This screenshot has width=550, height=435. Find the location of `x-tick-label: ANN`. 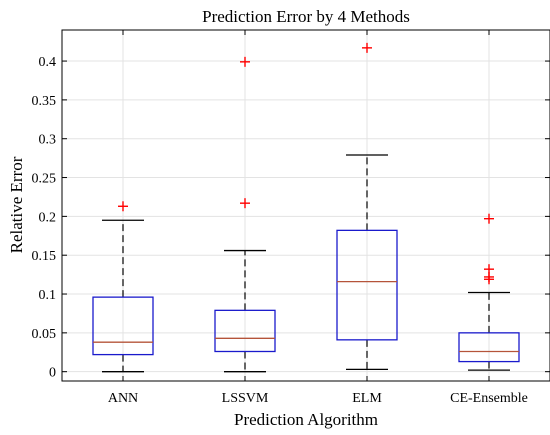

x-tick-label: ANN is located at coordinates (123, 398).